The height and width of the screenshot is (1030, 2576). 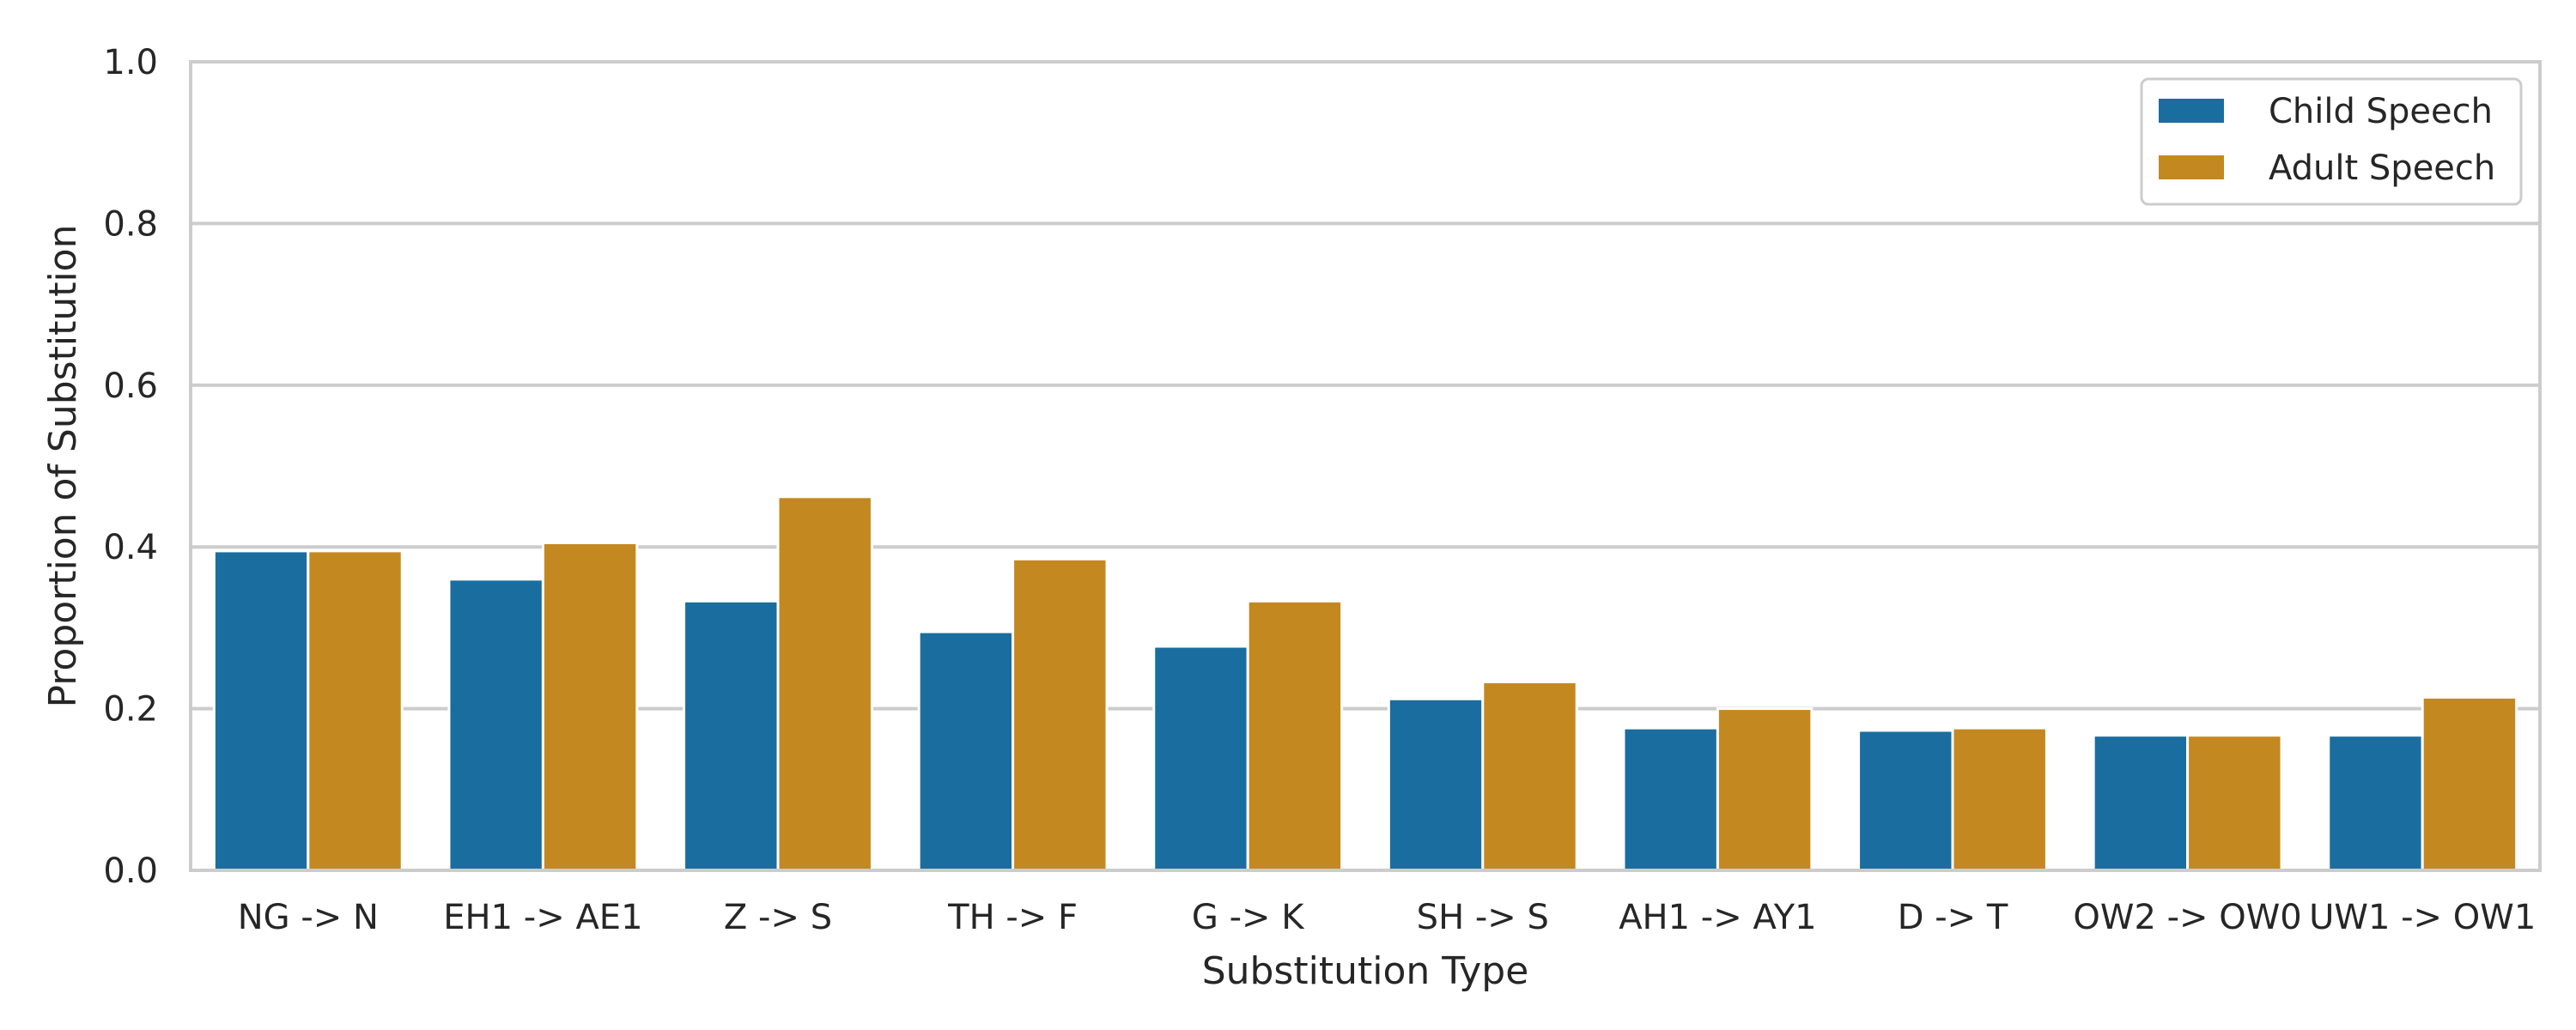 What do you see at coordinates (63, 466) in the screenshot?
I see `y-axis-label: Proportion of Substitution` at bounding box center [63, 466].